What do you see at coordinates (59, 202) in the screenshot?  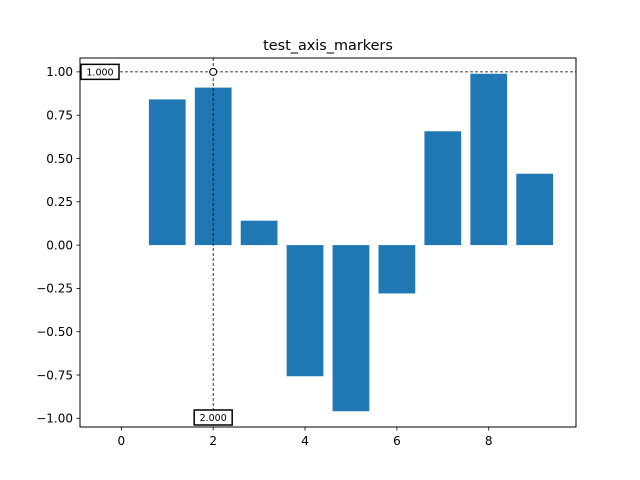 I see `y-tick-label-5: 0.25` at bounding box center [59, 202].